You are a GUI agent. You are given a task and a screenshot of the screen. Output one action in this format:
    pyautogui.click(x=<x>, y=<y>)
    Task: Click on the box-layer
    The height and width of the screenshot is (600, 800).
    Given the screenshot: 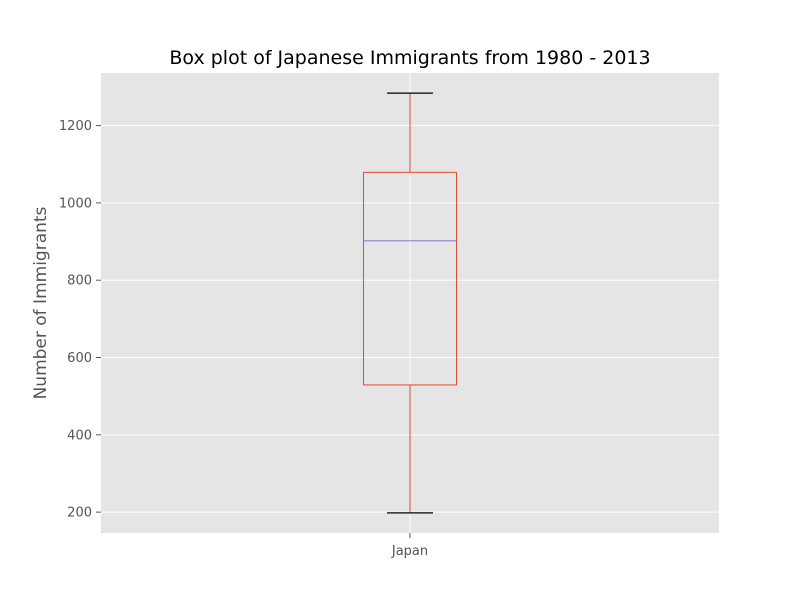 What is the action you would take?
    pyautogui.click(x=410, y=303)
    